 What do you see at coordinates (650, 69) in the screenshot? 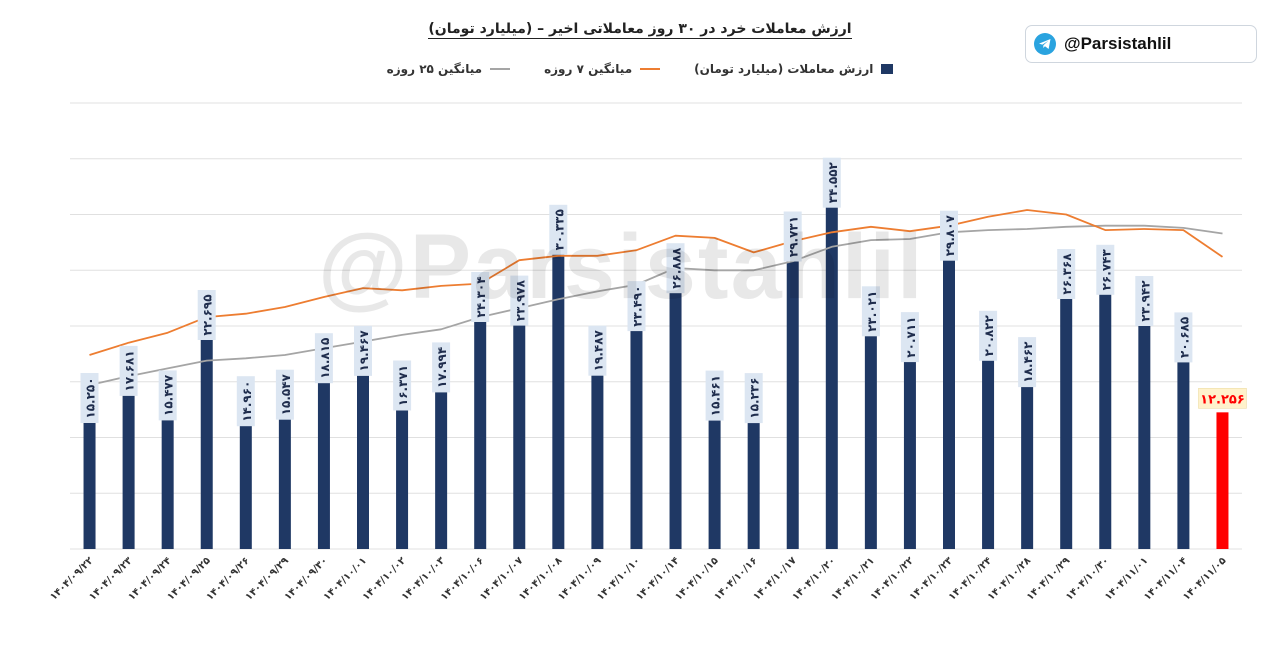
I see `legend-ma7-swatch` at bounding box center [650, 69].